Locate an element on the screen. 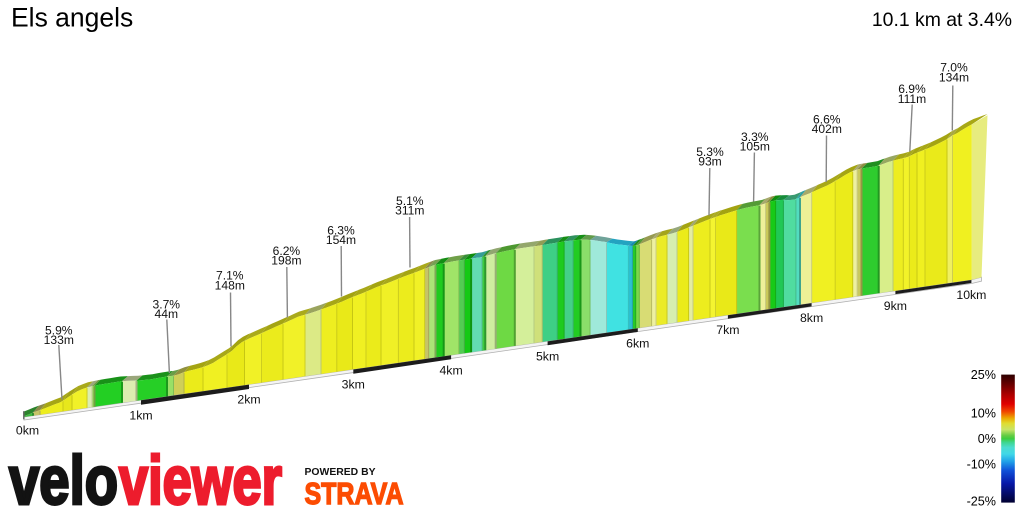  svg-text: 1km is located at coordinates (140, 415).